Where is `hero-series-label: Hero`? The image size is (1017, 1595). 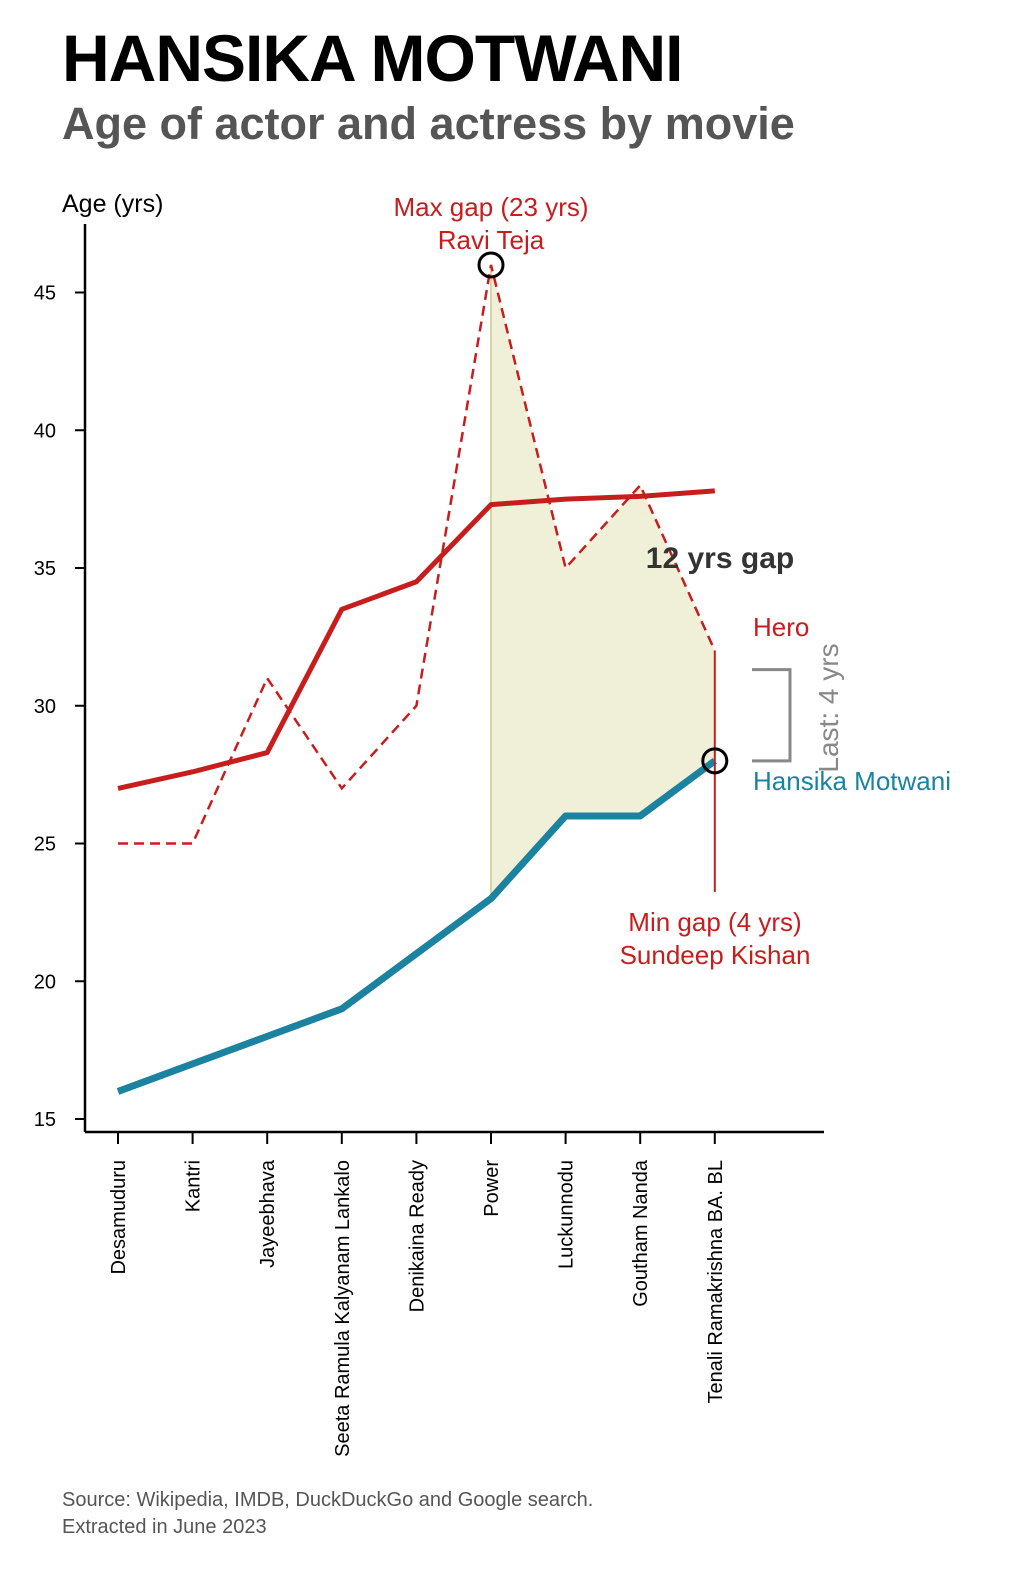
hero-series-label: Hero is located at coordinates (781, 627).